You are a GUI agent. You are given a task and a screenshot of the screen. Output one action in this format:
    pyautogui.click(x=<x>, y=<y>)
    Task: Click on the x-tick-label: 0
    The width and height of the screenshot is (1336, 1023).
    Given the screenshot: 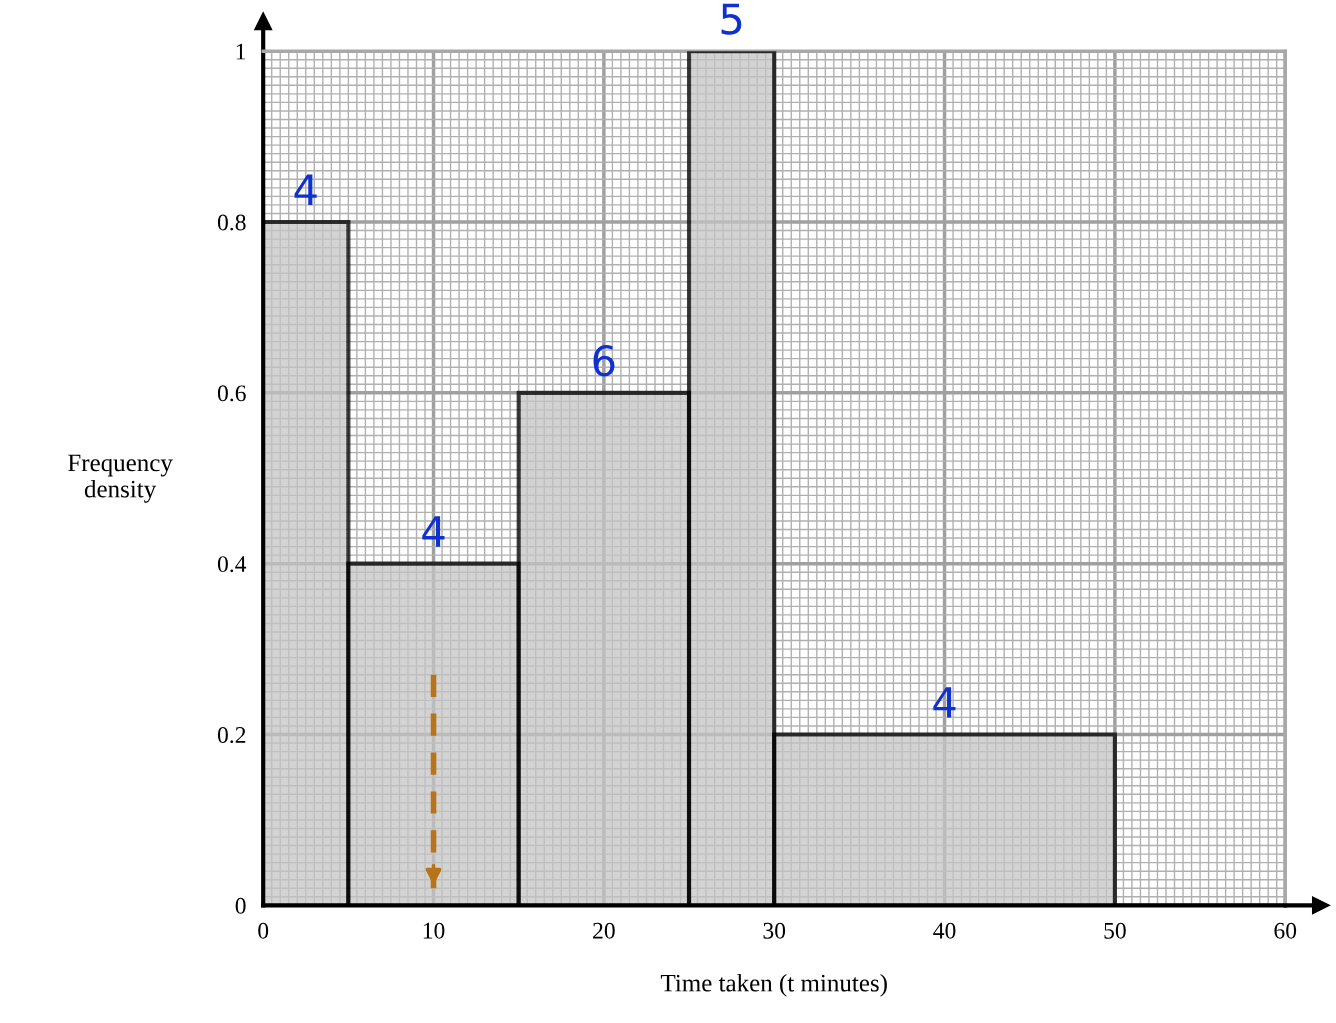 What is the action you would take?
    pyautogui.click(x=263, y=930)
    